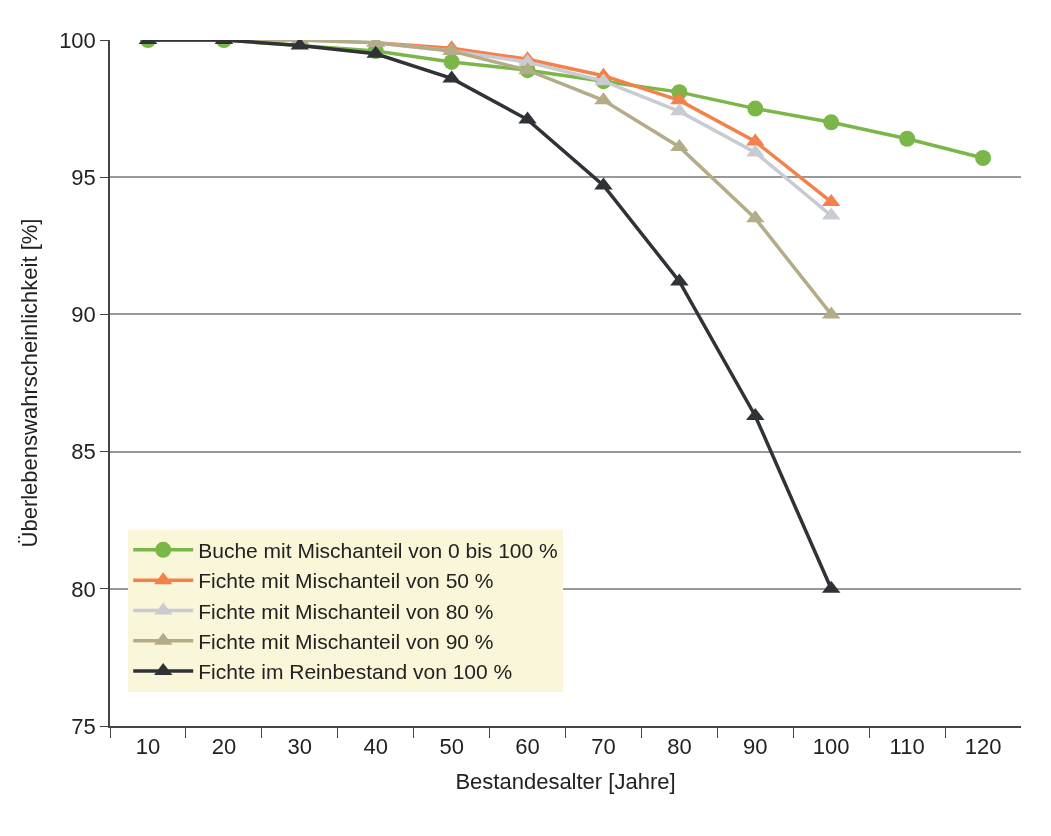  I want to click on x-tick-label: 110, so click(907, 747).